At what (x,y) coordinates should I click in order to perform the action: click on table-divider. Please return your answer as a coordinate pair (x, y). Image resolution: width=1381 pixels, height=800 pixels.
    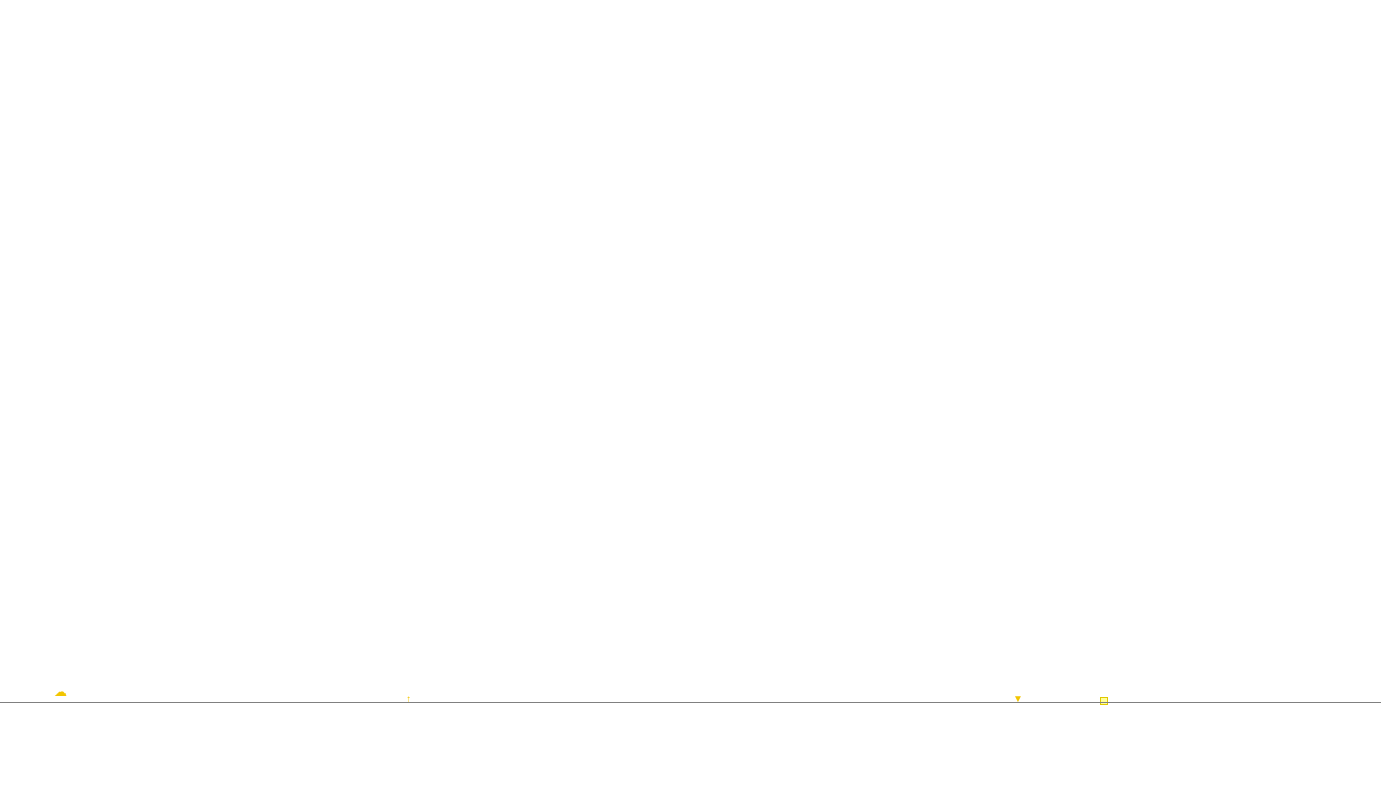
    Looking at the image, I should click on (690, 704).